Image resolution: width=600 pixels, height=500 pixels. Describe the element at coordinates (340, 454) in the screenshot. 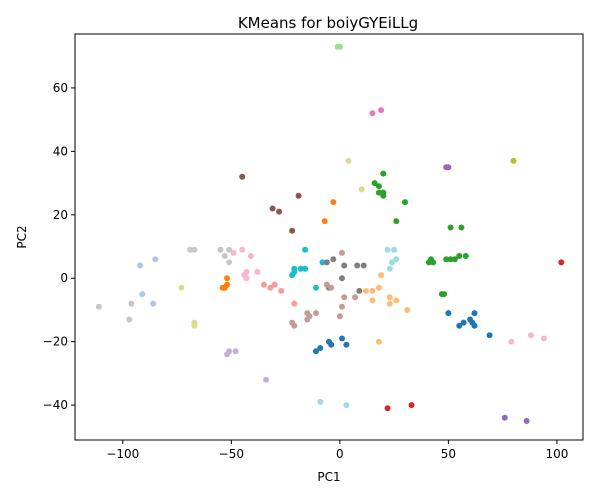

I see `x-tick-label: 0` at that location.